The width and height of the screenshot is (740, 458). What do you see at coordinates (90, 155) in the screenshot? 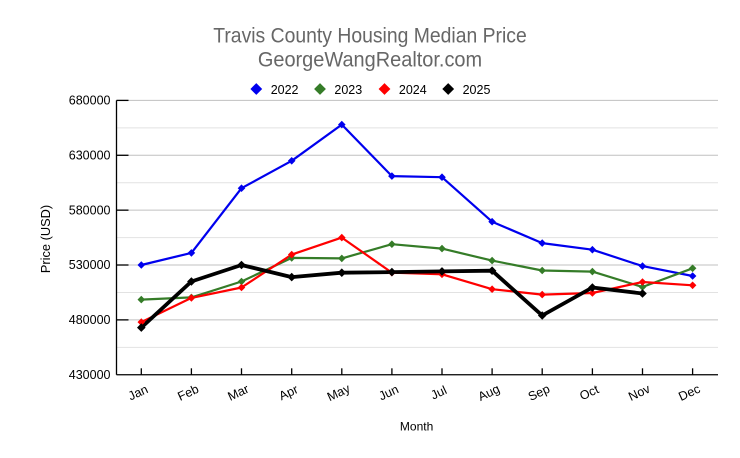
I see `svg-text: 630000` at bounding box center [90, 155].